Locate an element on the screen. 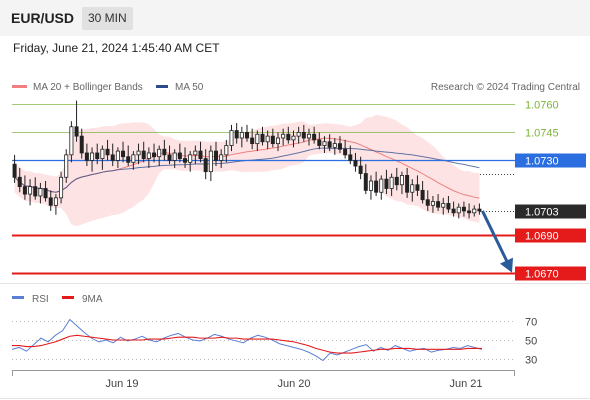 The width and height of the screenshot is (590, 400). last-price-tag is located at coordinates (550, 211).